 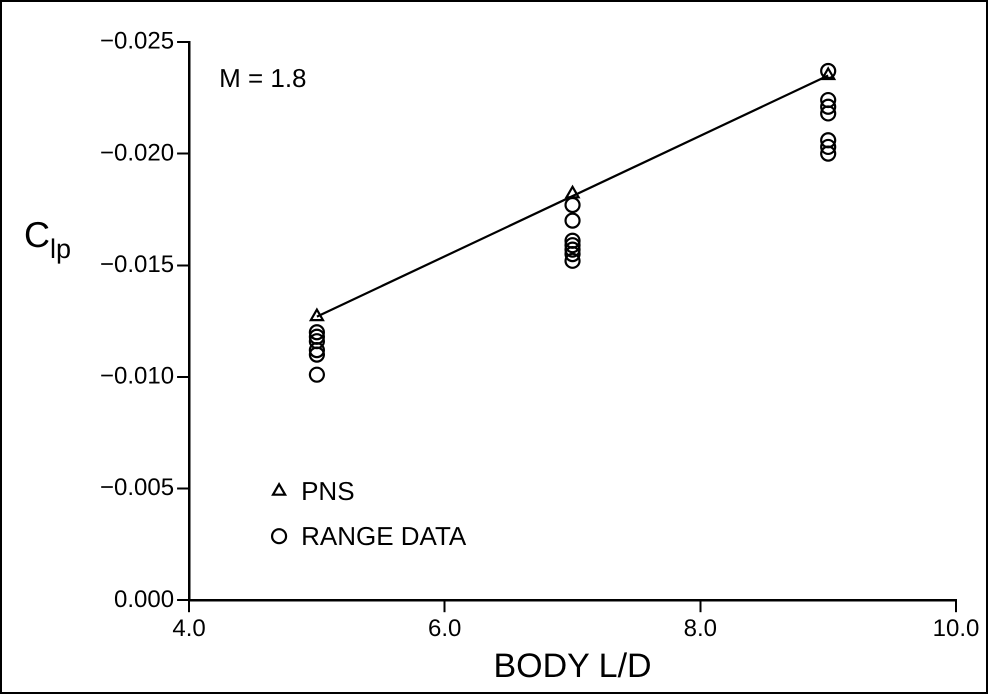 What do you see at coordinates (956, 628) in the screenshot?
I see `x-tick-label: 10.0` at bounding box center [956, 628].